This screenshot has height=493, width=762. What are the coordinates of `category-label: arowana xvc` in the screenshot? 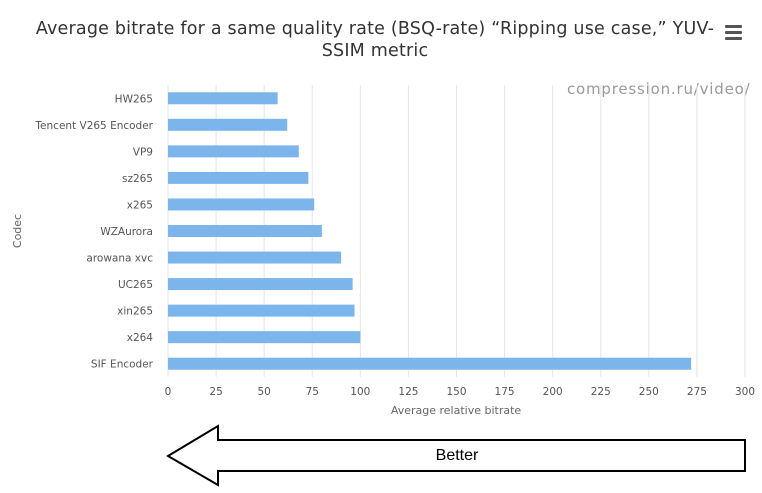 It's located at (119, 259).